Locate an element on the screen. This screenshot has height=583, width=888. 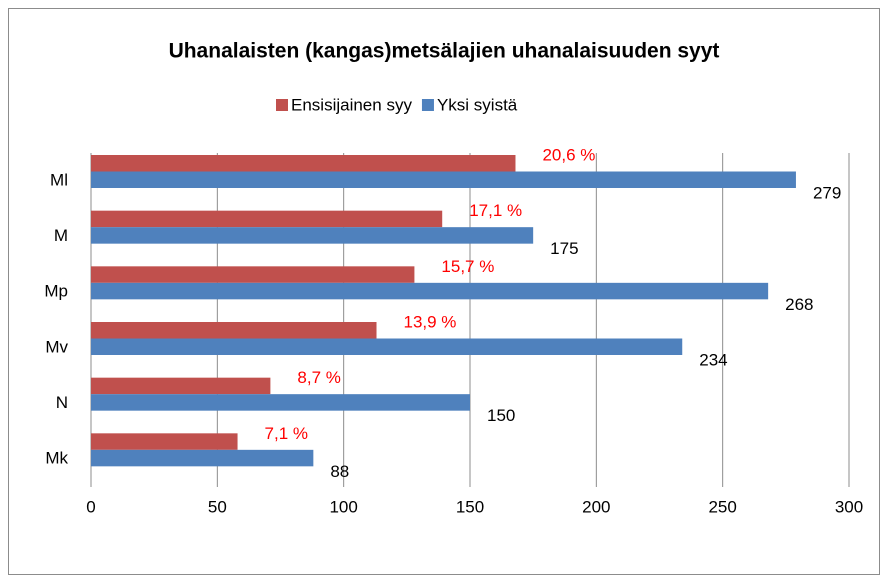
y-tick-label: Mv is located at coordinates (56, 346).